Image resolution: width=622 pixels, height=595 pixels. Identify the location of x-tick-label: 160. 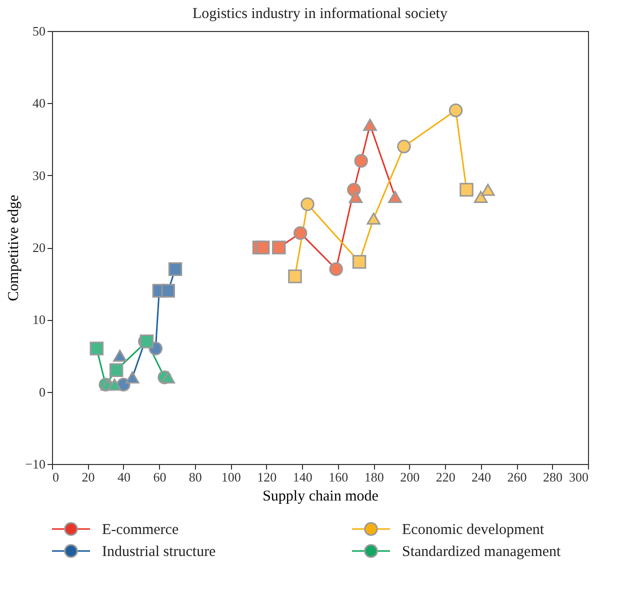
(338, 477).